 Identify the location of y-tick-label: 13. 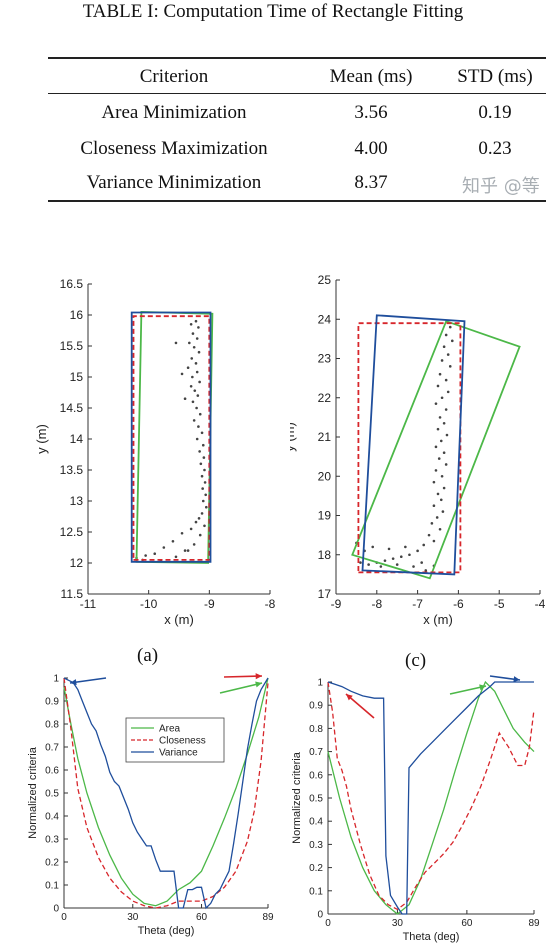
(77, 501).